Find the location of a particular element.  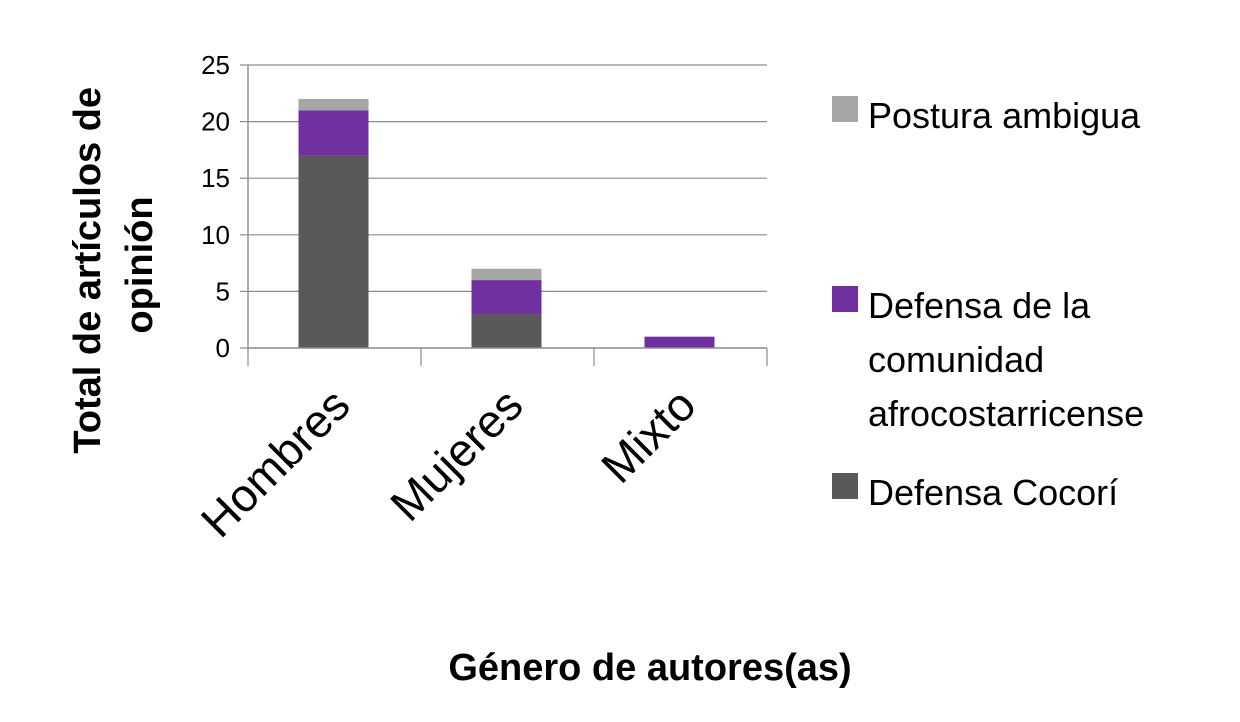

legend-label-2-line-0: Defensa Cocorí is located at coordinates (993, 492).